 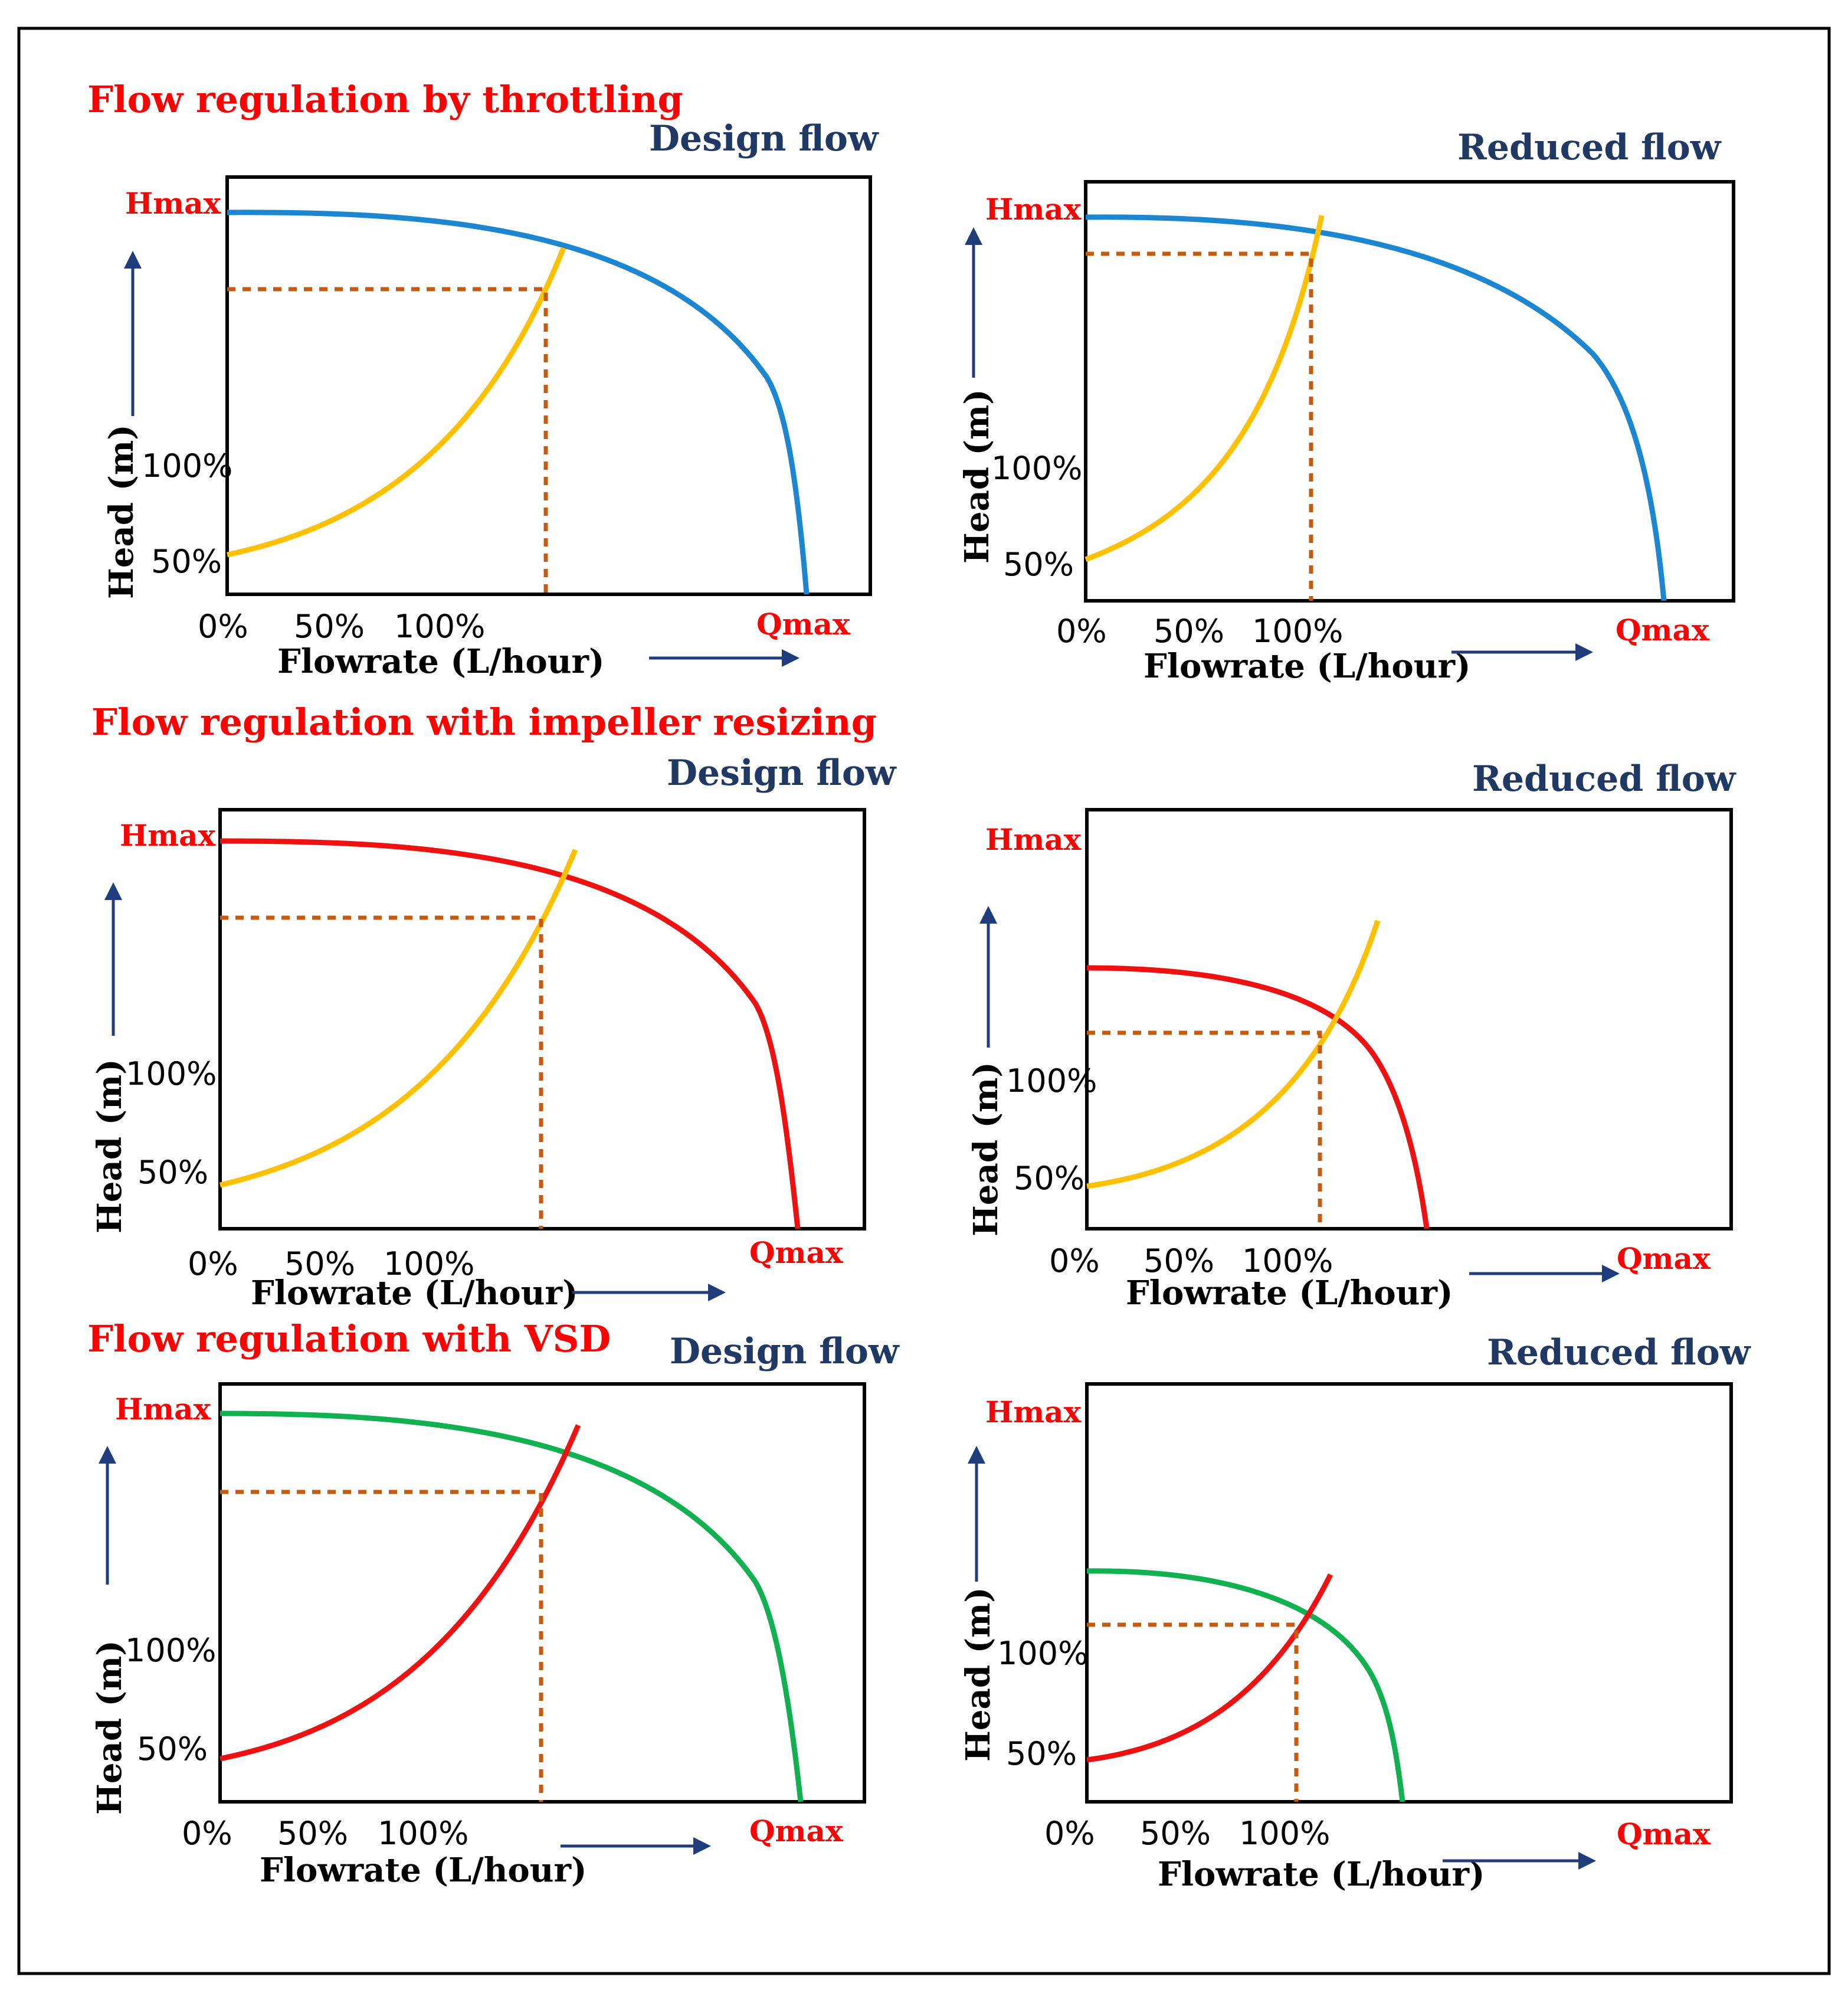 What do you see at coordinates (349, 1338) in the screenshot?
I see `section-title-vsd: Flow regulation with VSD` at bounding box center [349, 1338].